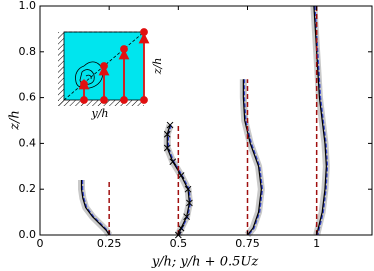 The height and width of the screenshot is (271, 374). I want to click on y-tick-label: 0.2, so click(28, 188).